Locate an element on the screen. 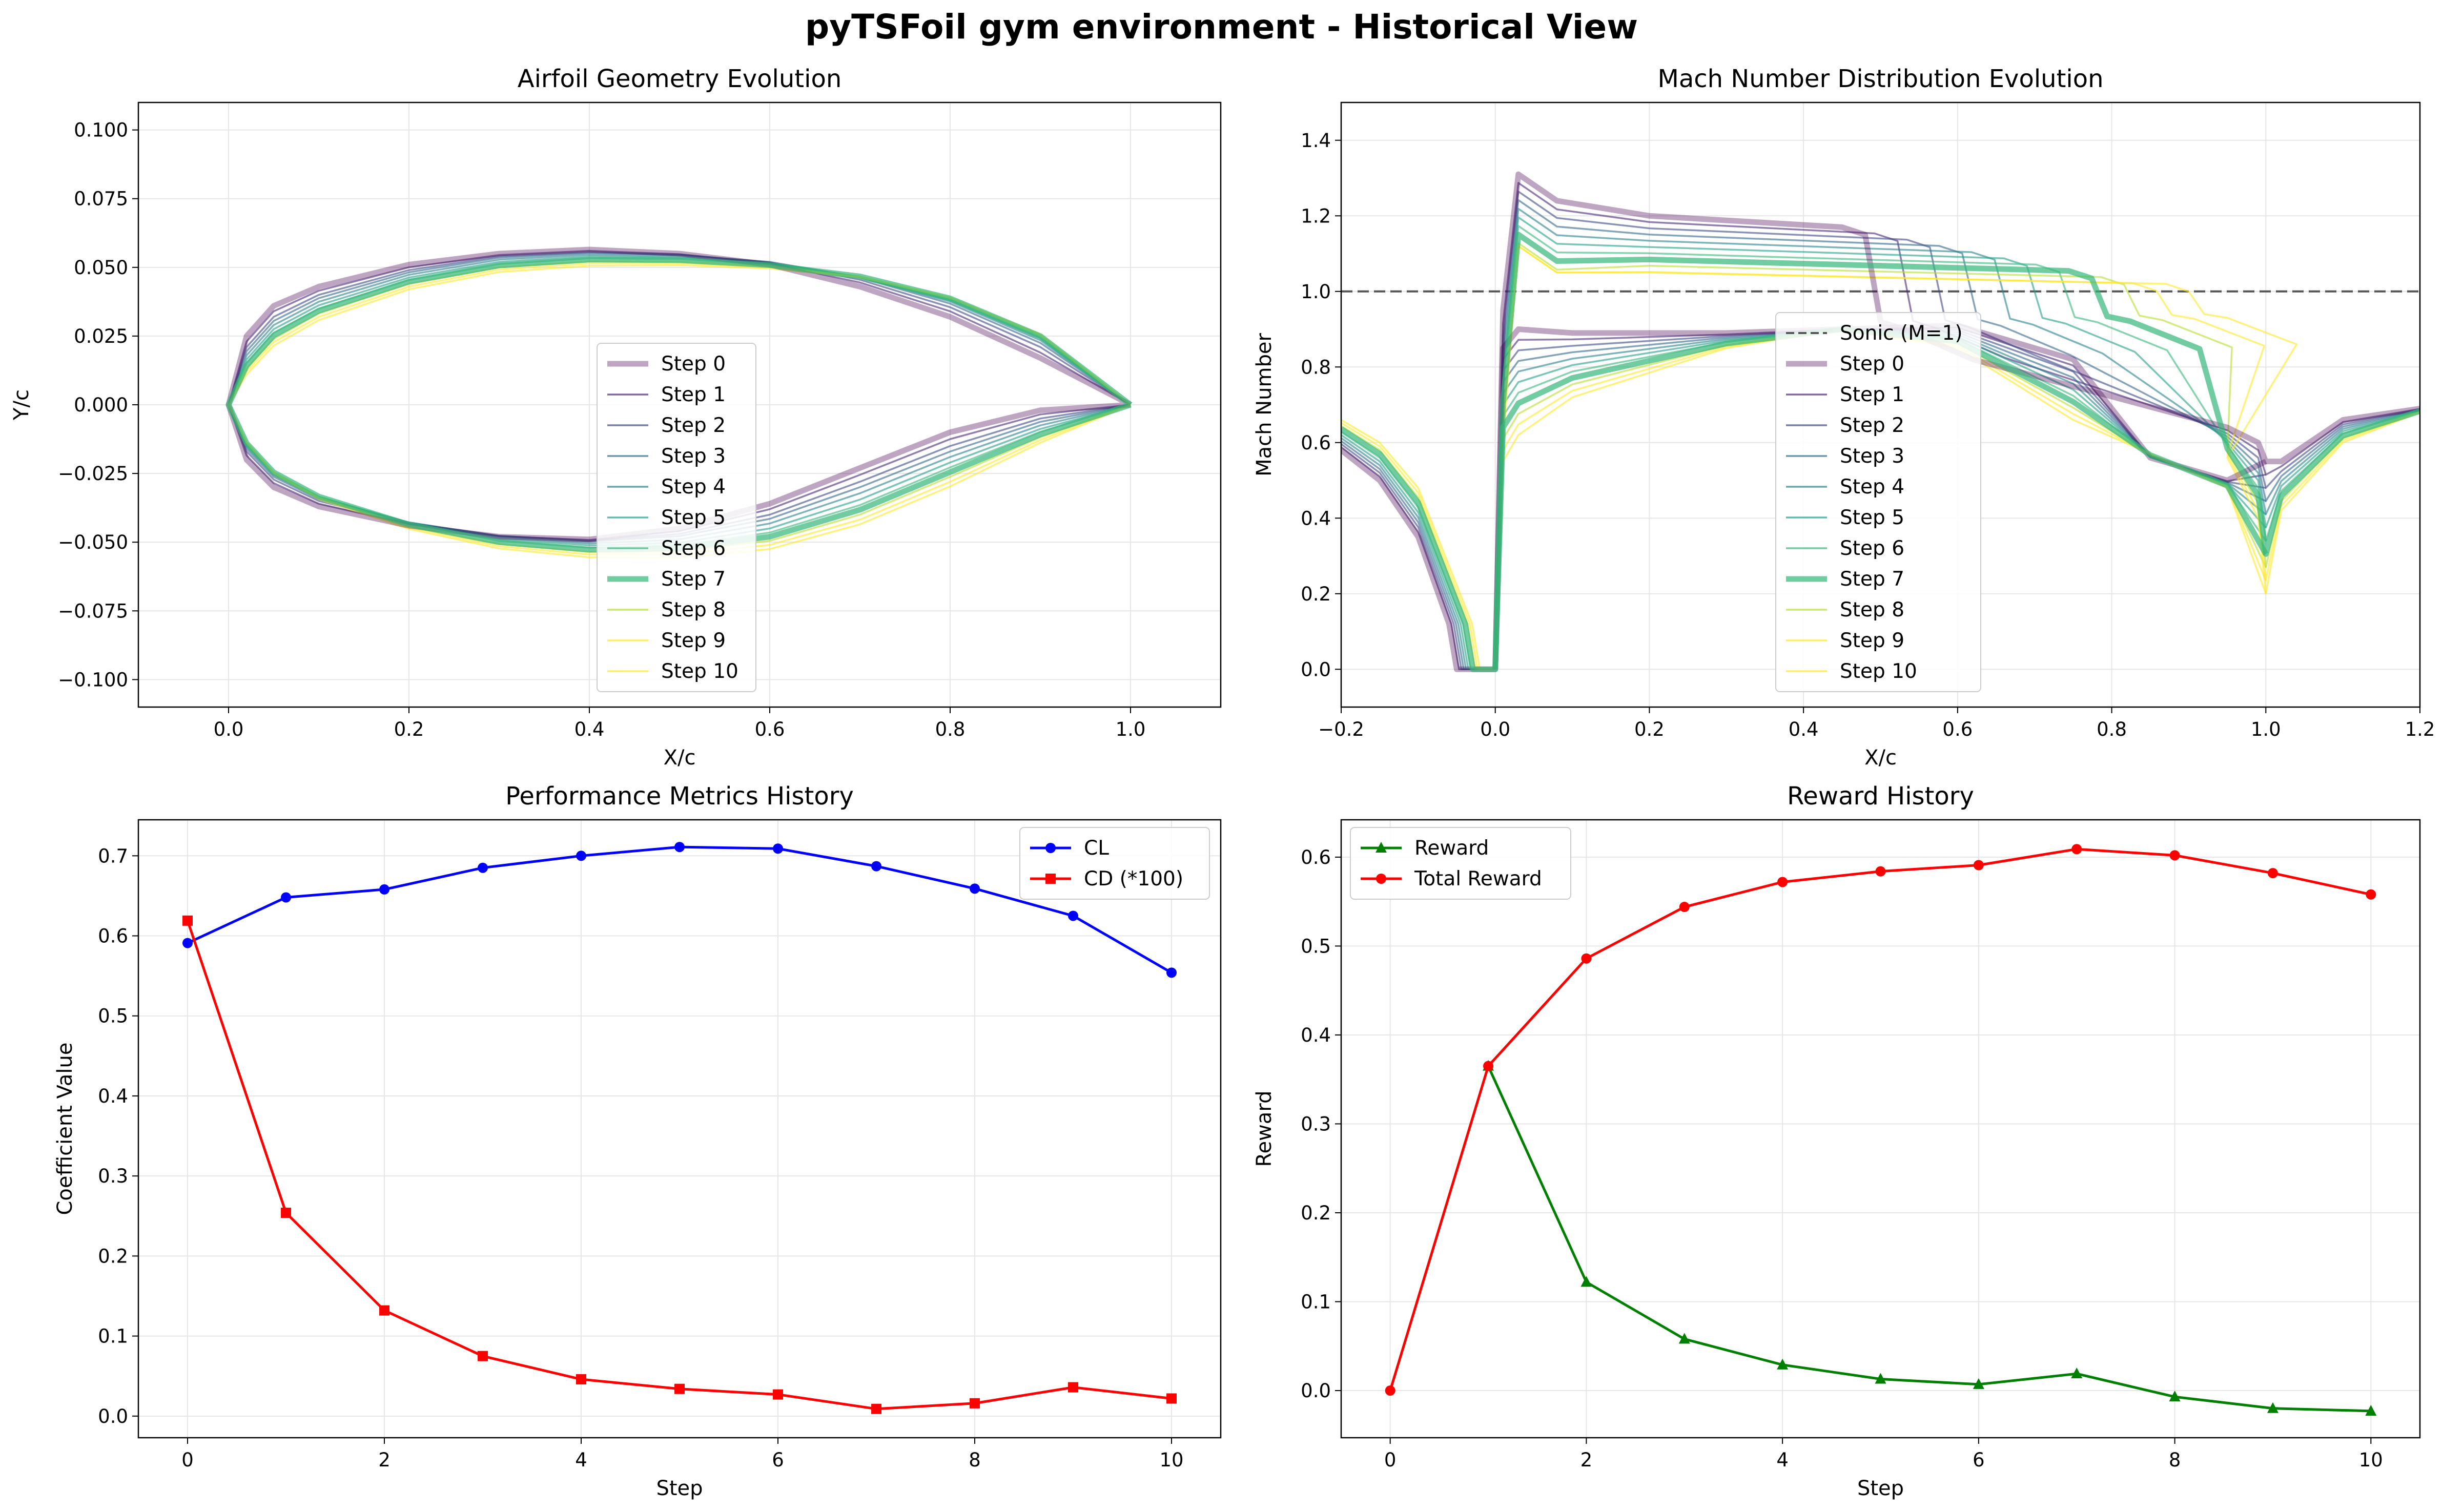  y-tick-label: −0.050 is located at coordinates (93, 542).